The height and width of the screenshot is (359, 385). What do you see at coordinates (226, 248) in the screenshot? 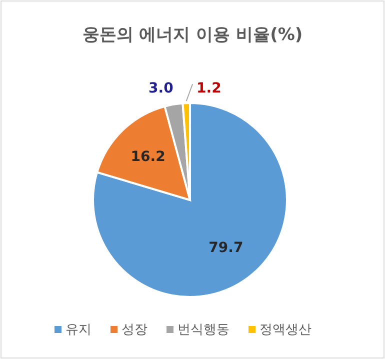
I see `data-label: 79.7` at bounding box center [226, 248].